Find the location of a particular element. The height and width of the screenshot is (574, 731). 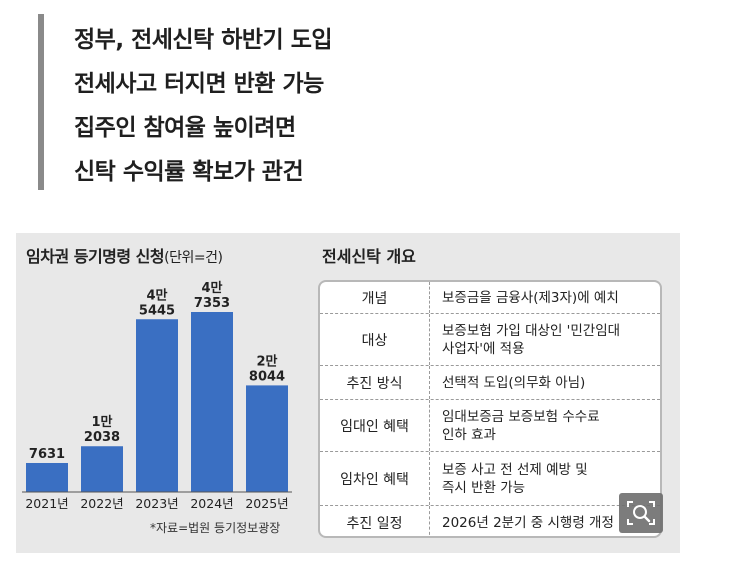

chart-source: *자료=법원 등기정보광장 is located at coordinates (215, 528).